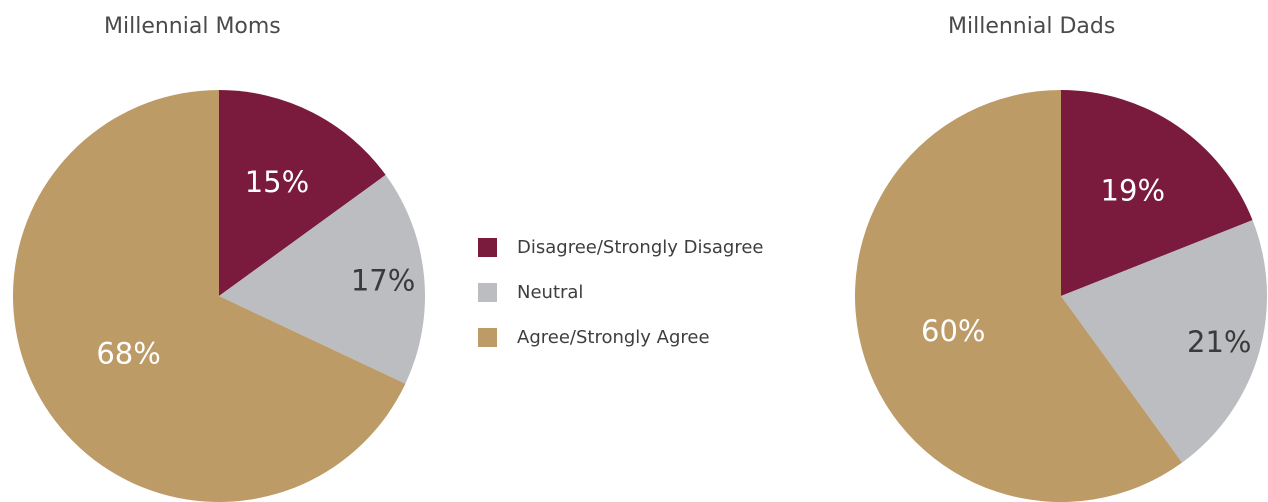  What do you see at coordinates (953, 331) in the screenshot?
I see `pie-label-dads-agree: 60%` at bounding box center [953, 331].